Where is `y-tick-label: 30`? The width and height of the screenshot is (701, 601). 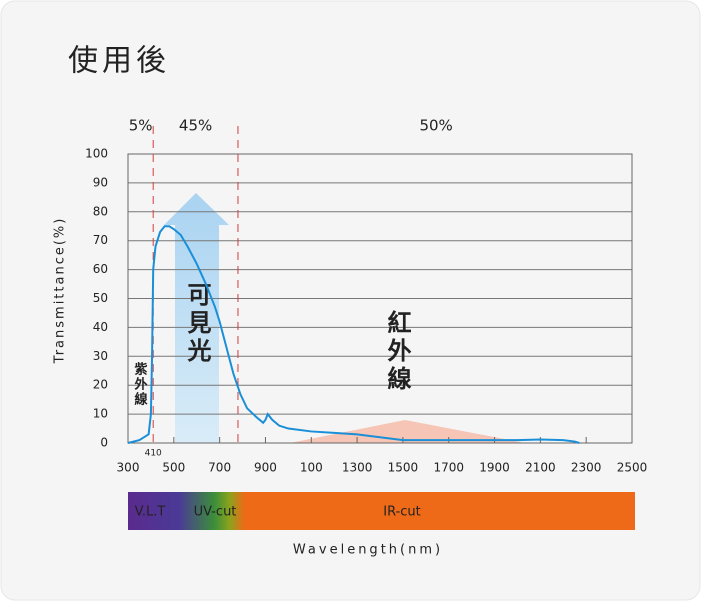
y-tick-label: 30 is located at coordinates (100, 356).